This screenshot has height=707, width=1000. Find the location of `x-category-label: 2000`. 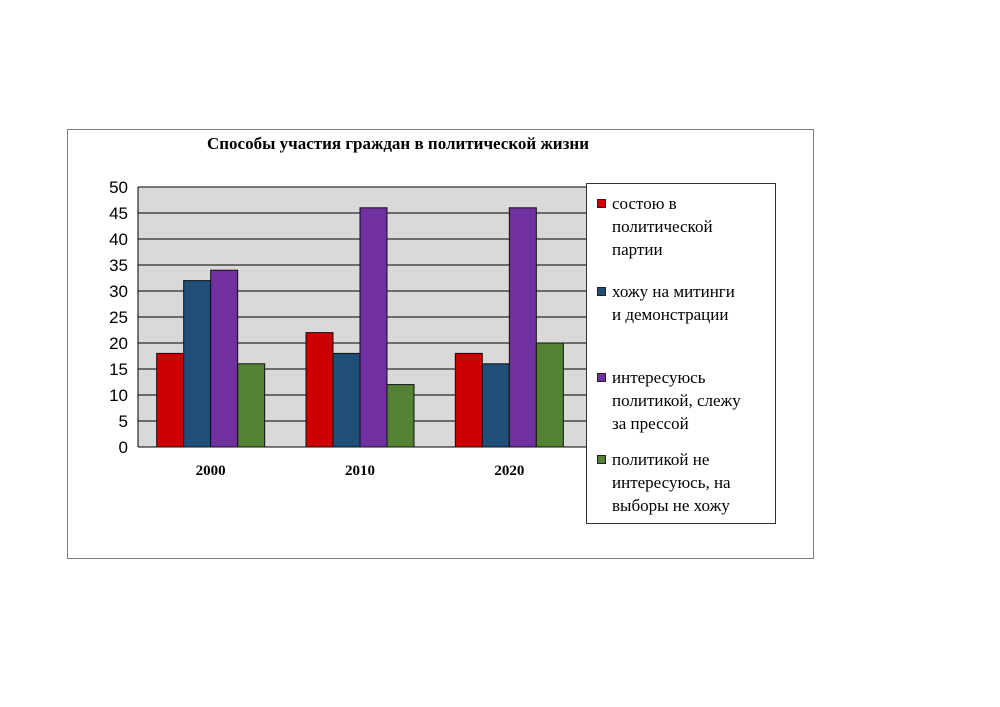

x-category-label: 2000 is located at coordinates (211, 471).